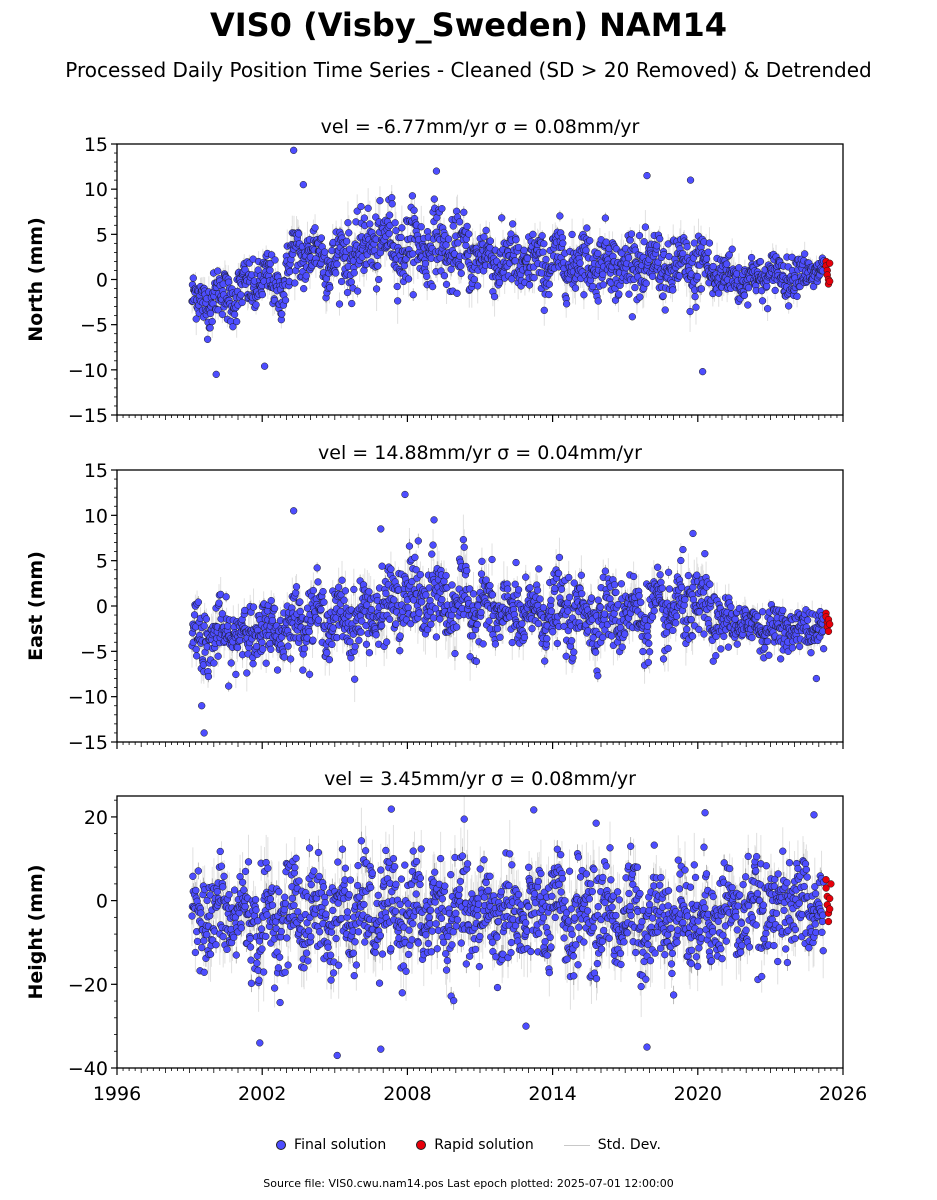 This screenshot has width=937, height=1200. What do you see at coordinates (830, 281) in the screenshot?
I see `rapid-point` at bounding box center [830, 281].